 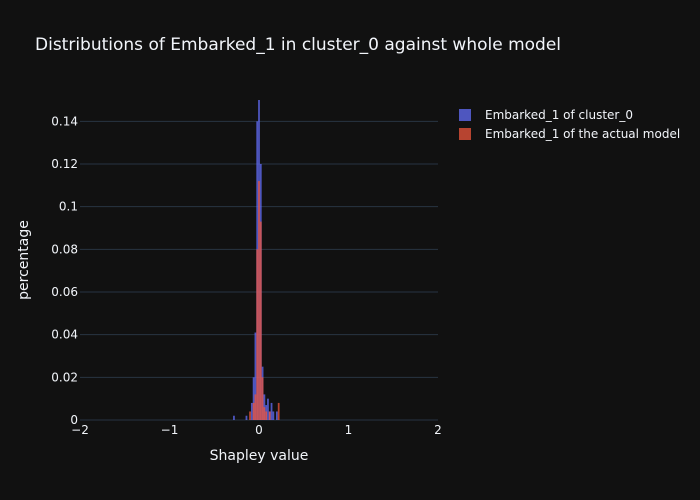 I want to click on y-tick-label: 0.02, so click(x=64, y=377).